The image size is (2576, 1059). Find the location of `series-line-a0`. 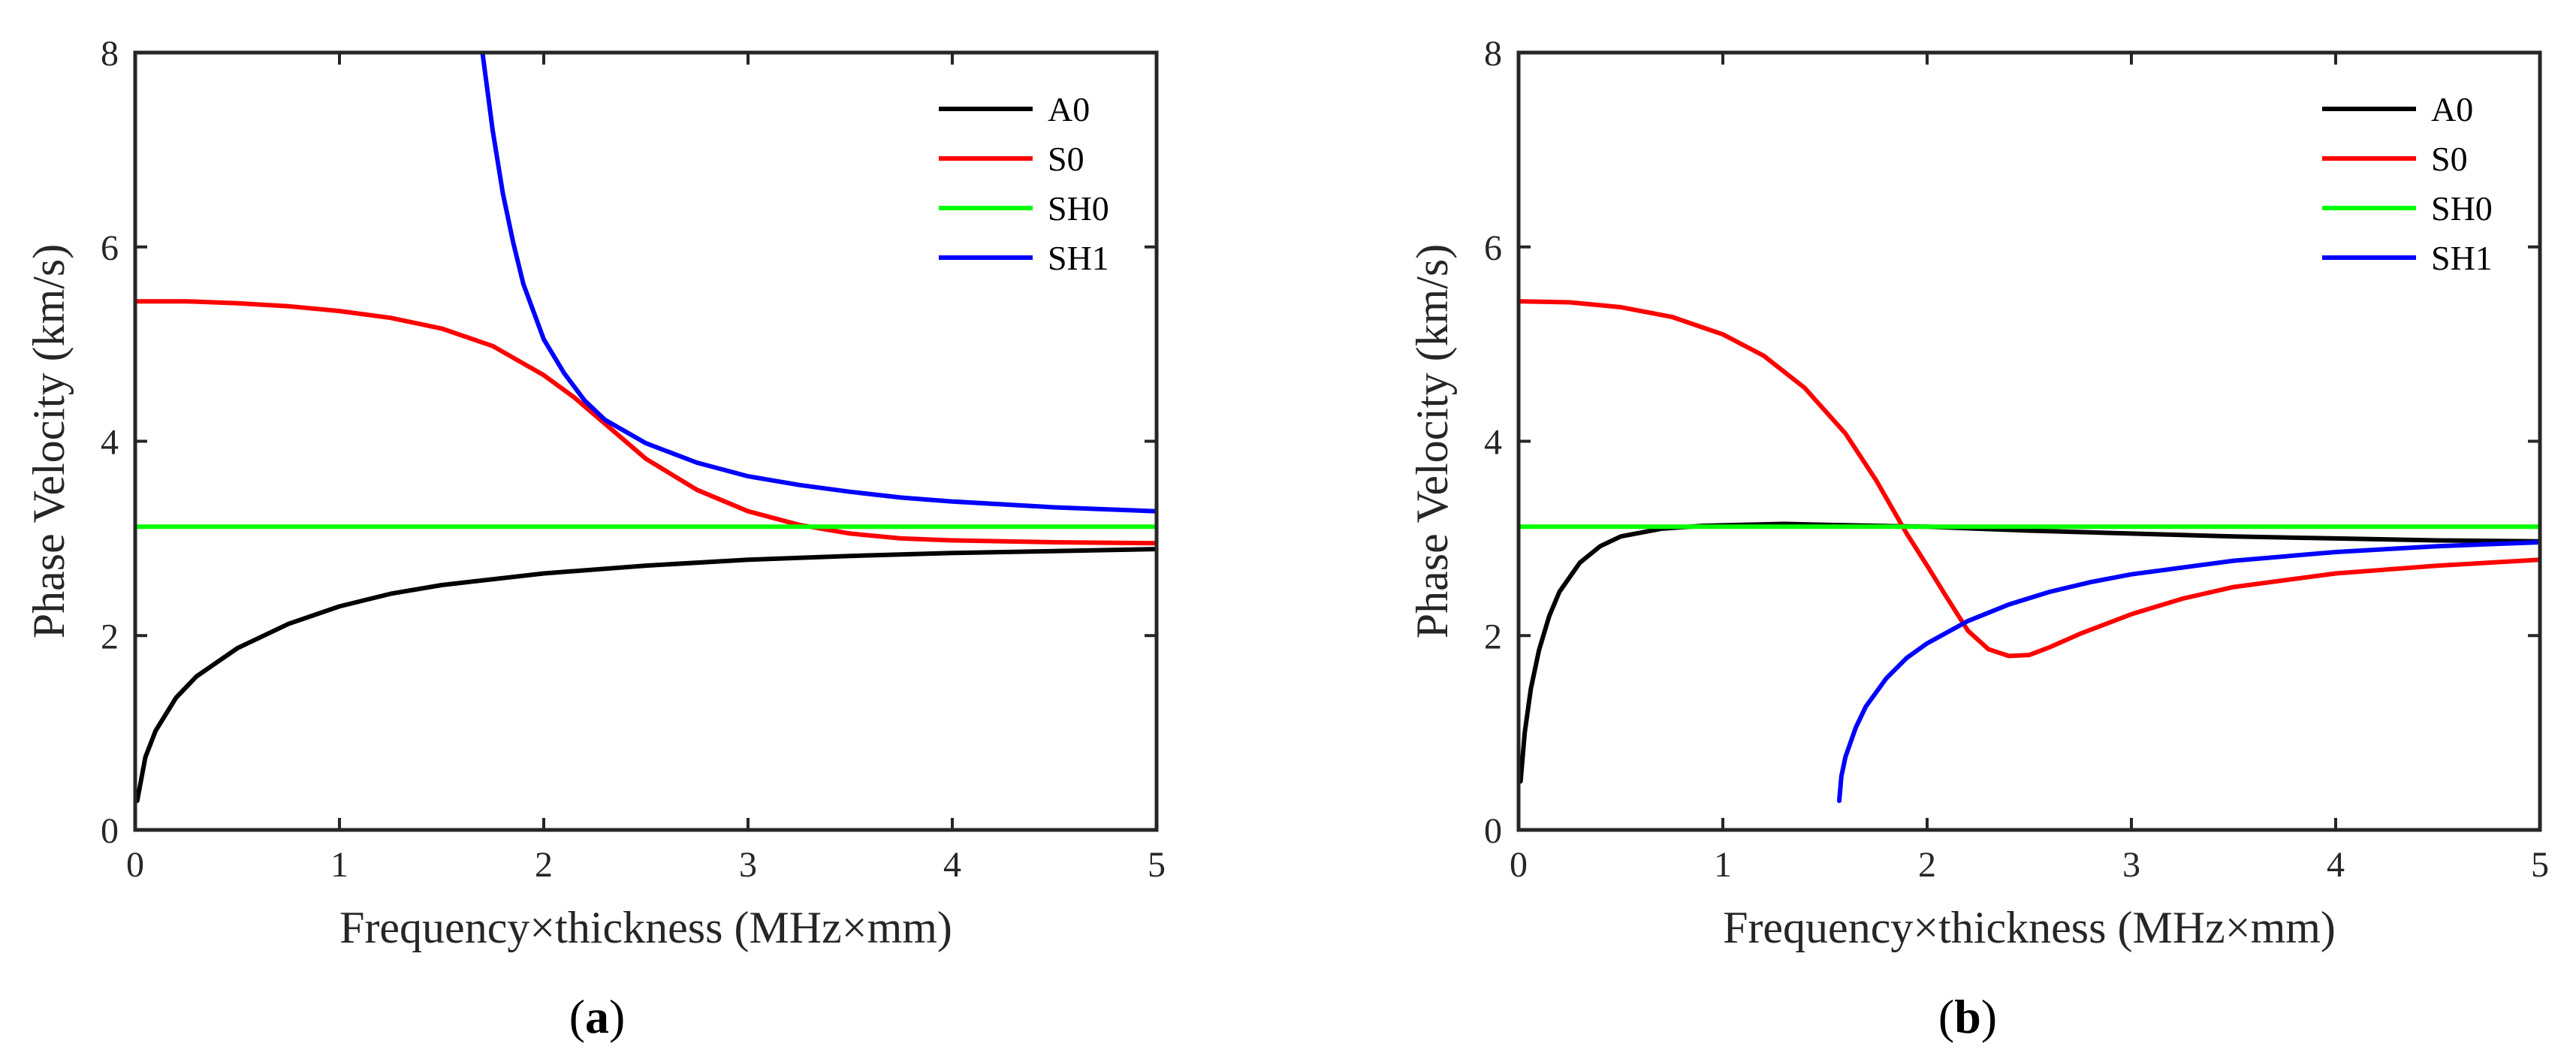

series-line-a0 is located at coordinates (646, 675).